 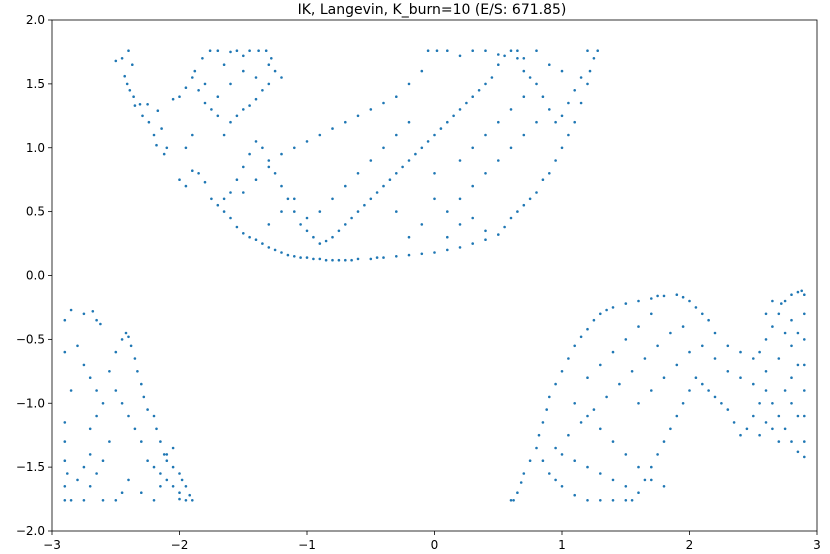 I want to click on y-tick-label: 0.0, so click(x=35, y=276).